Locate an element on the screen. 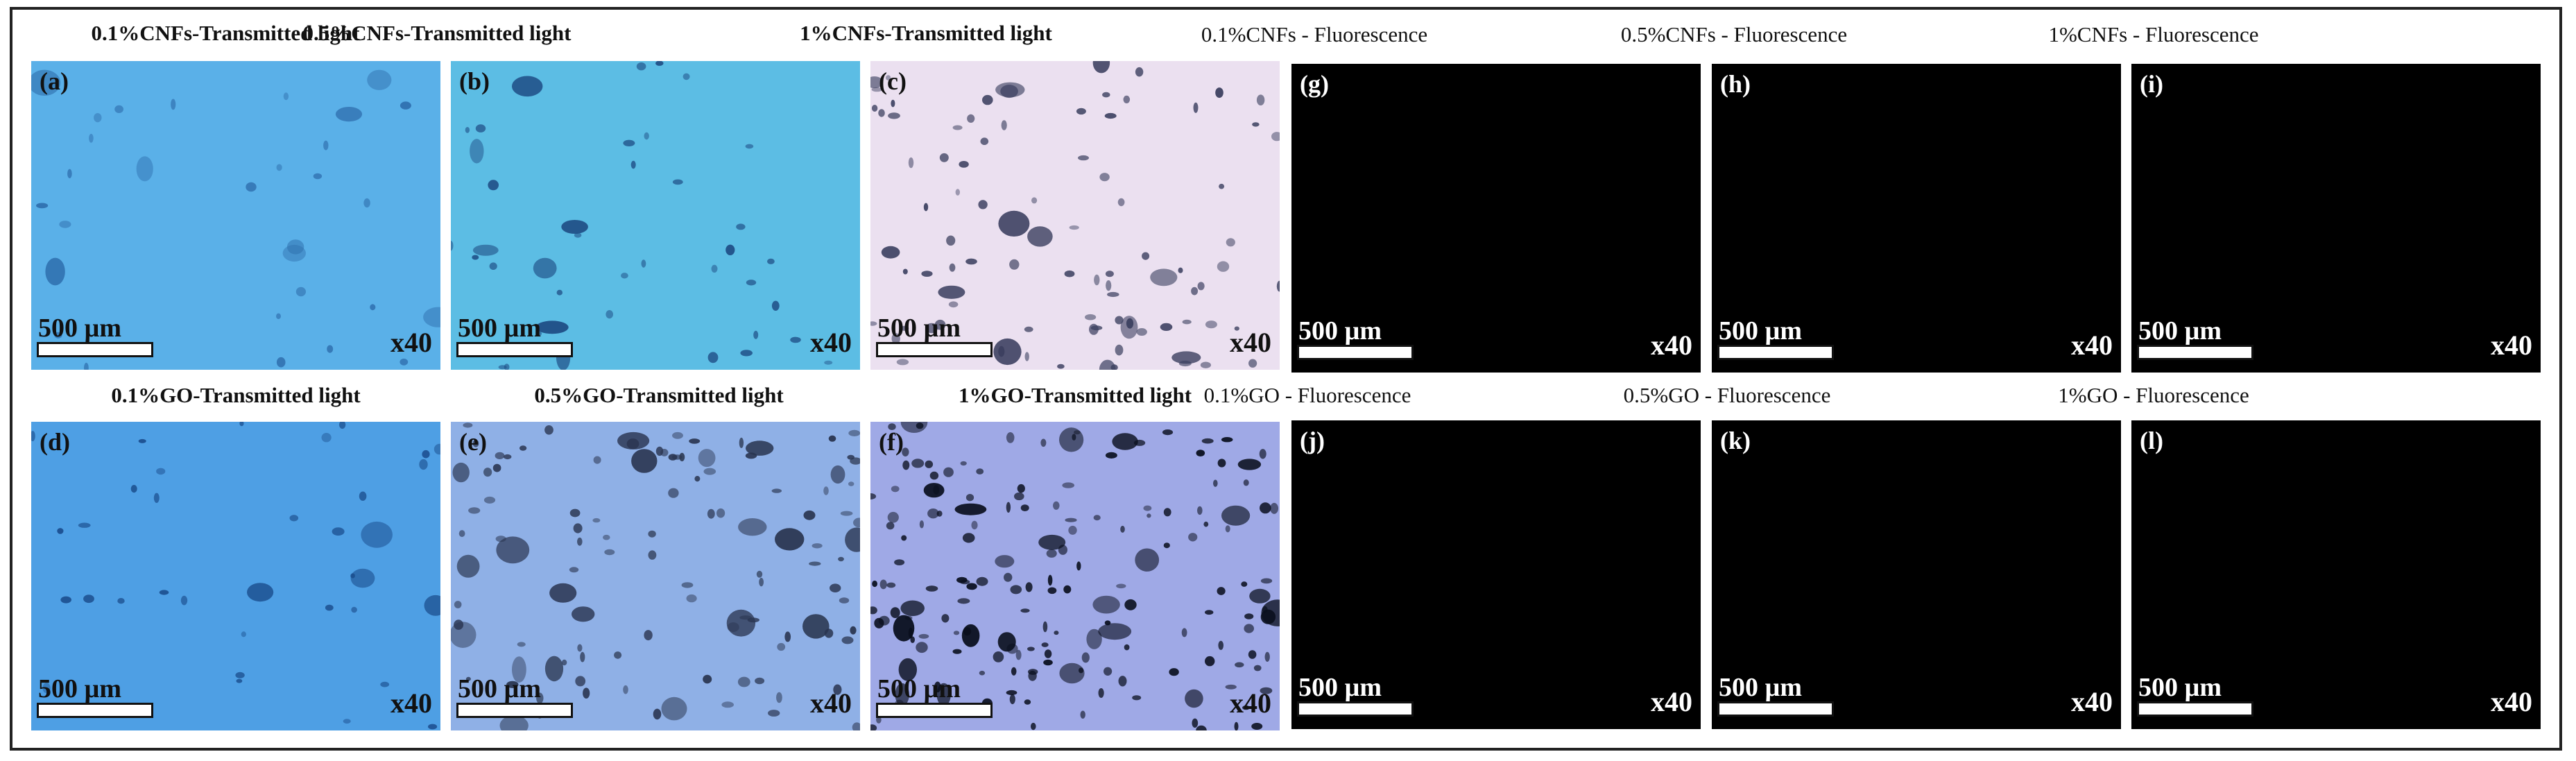 Image resolution: width=2576 pixels, height=761 pixels. micrograph-panel-c: (c) 500 µm x40 is located at coordinates (1075, 215).